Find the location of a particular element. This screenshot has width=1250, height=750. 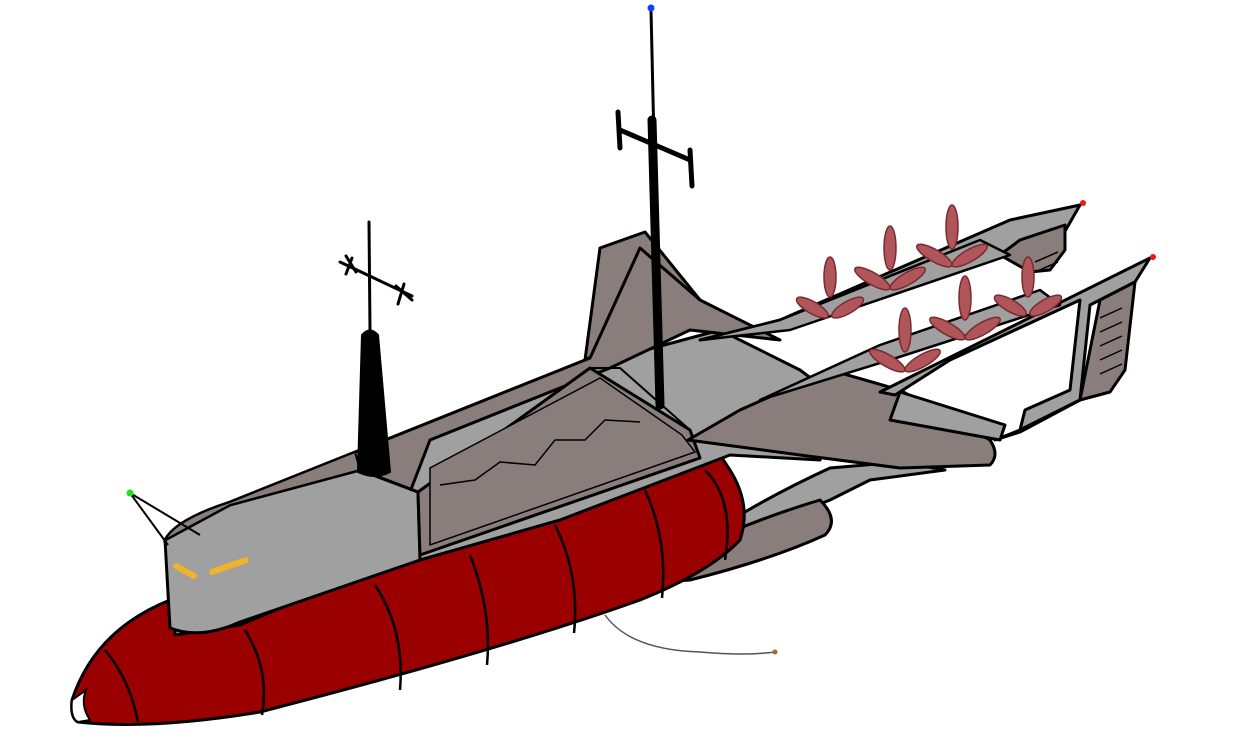

bow-light-green is located at coordinates (130, 493).